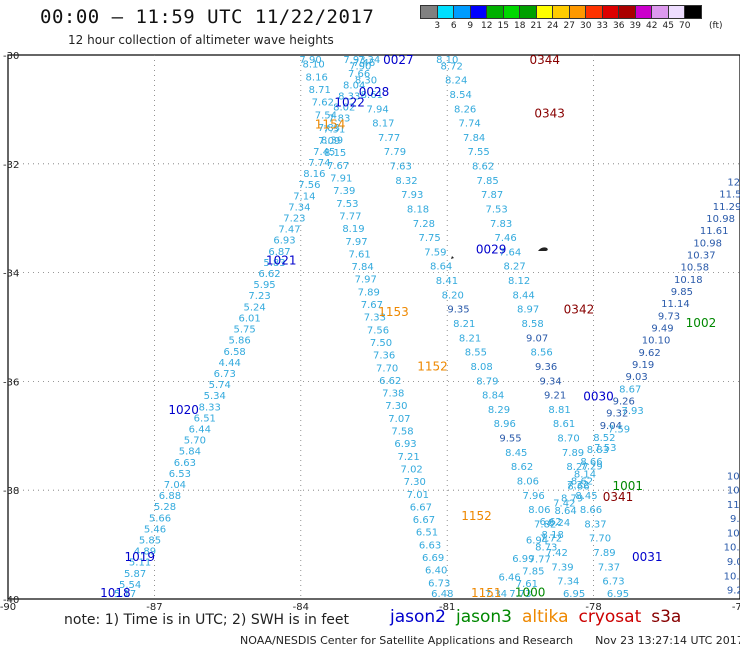 This screenshot has width=740, height=650. Describe the element at coordinates (374, 92) in the screenshot. I see `pass-time-label: 0028` at that location.